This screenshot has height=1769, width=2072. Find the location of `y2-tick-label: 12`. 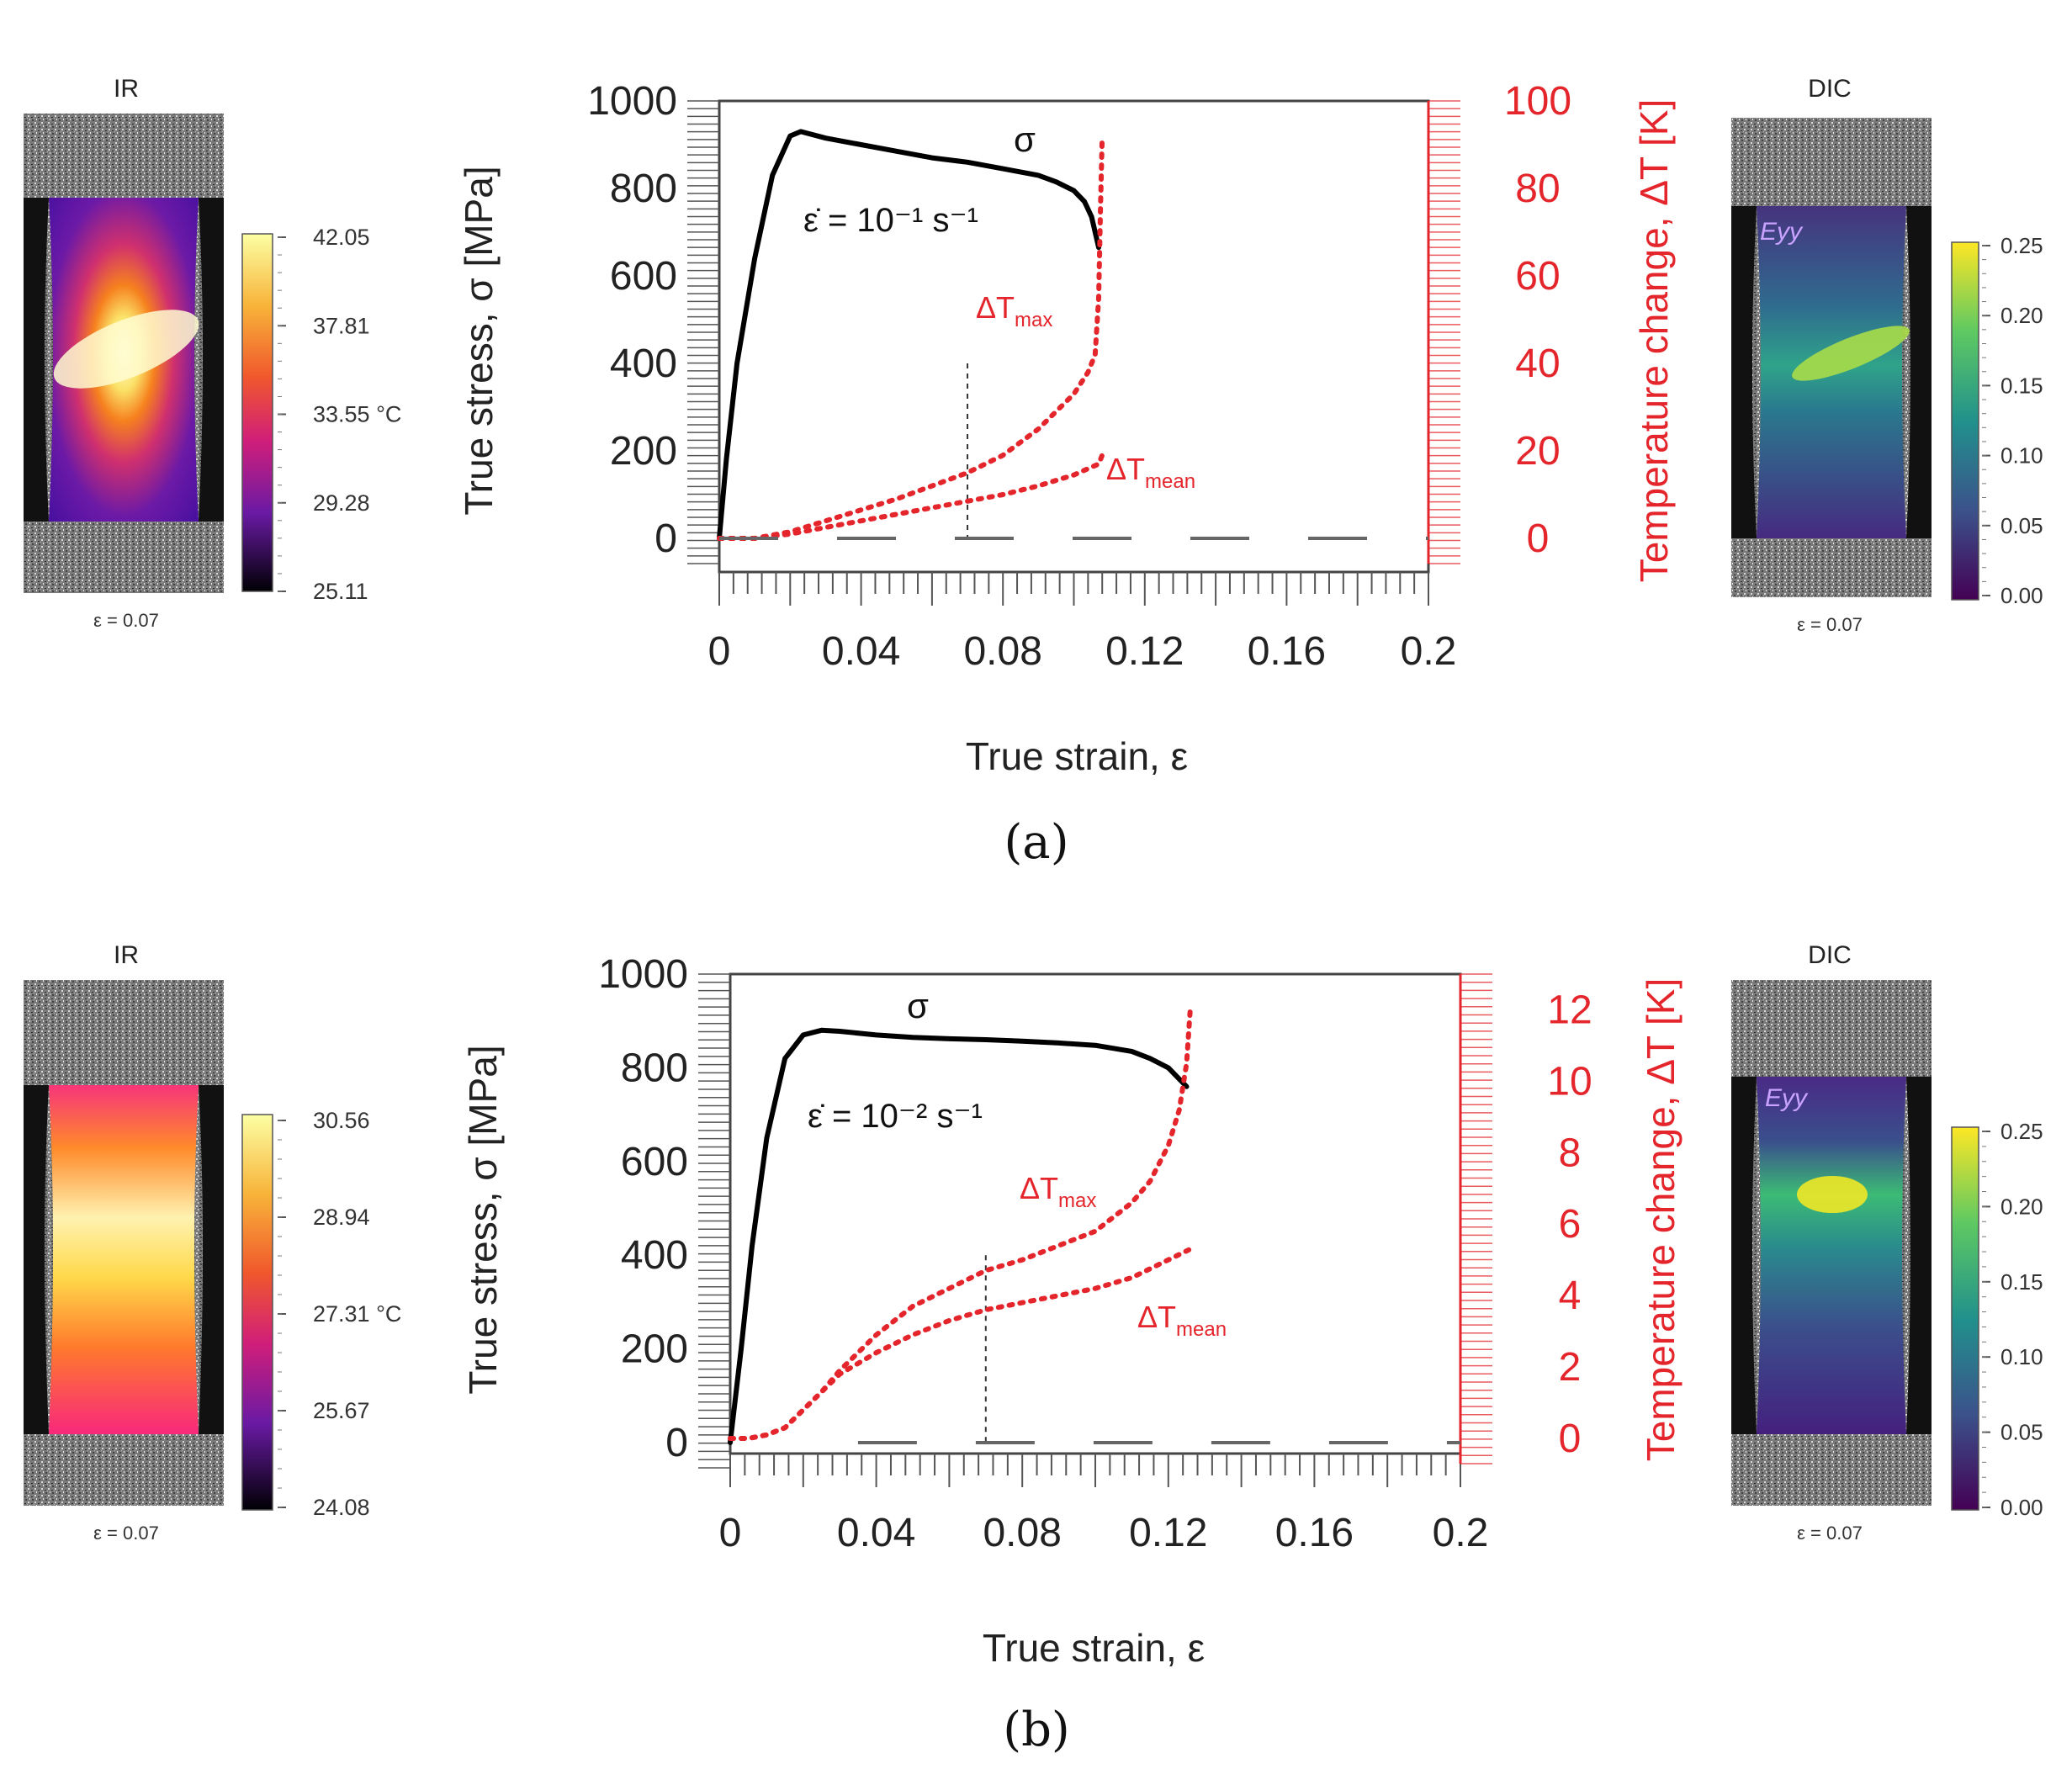

y2-tick-label: 12 is located at coordinates (1569, 1010).